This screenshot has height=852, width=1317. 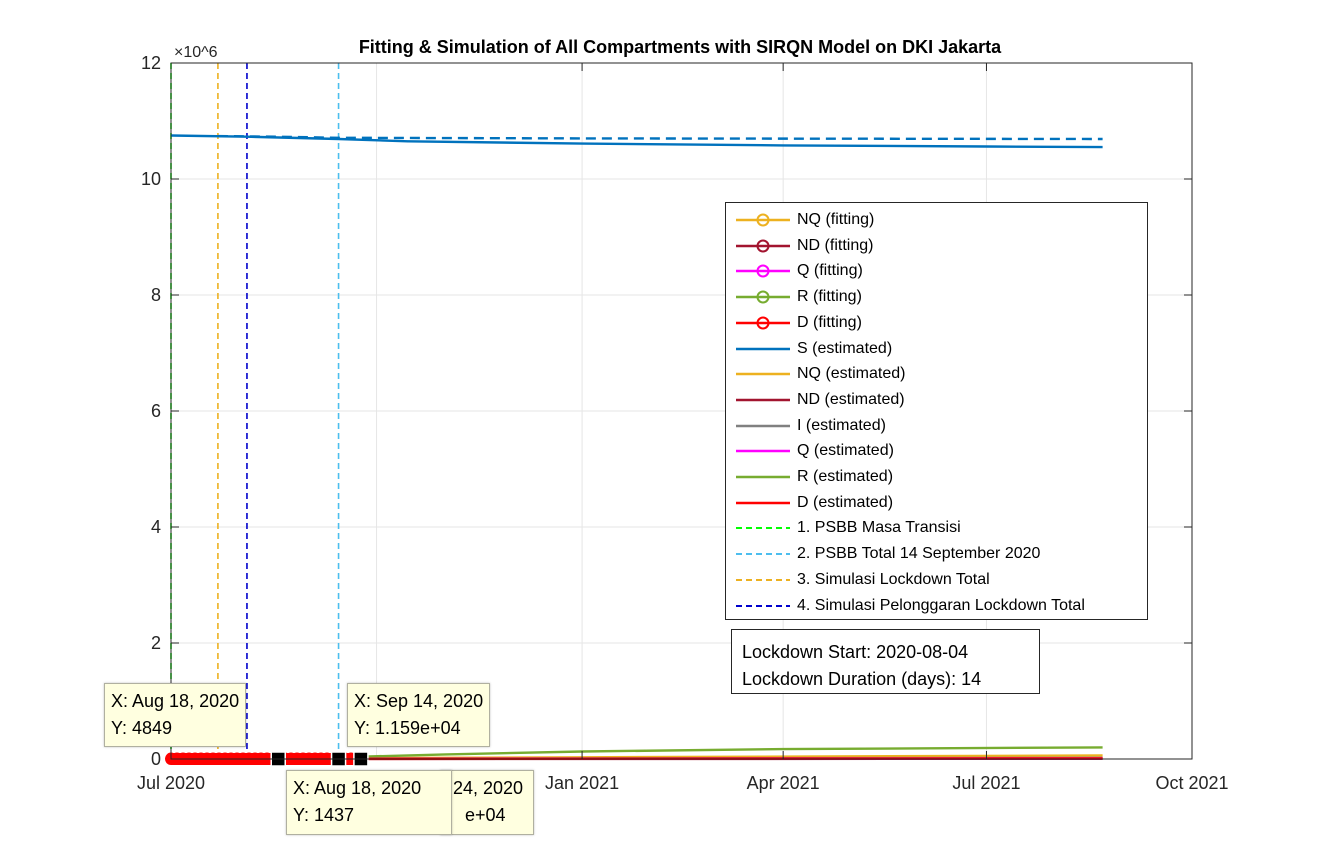 I want to click on legend-item: R (estimated), so click(x=936, y=477).